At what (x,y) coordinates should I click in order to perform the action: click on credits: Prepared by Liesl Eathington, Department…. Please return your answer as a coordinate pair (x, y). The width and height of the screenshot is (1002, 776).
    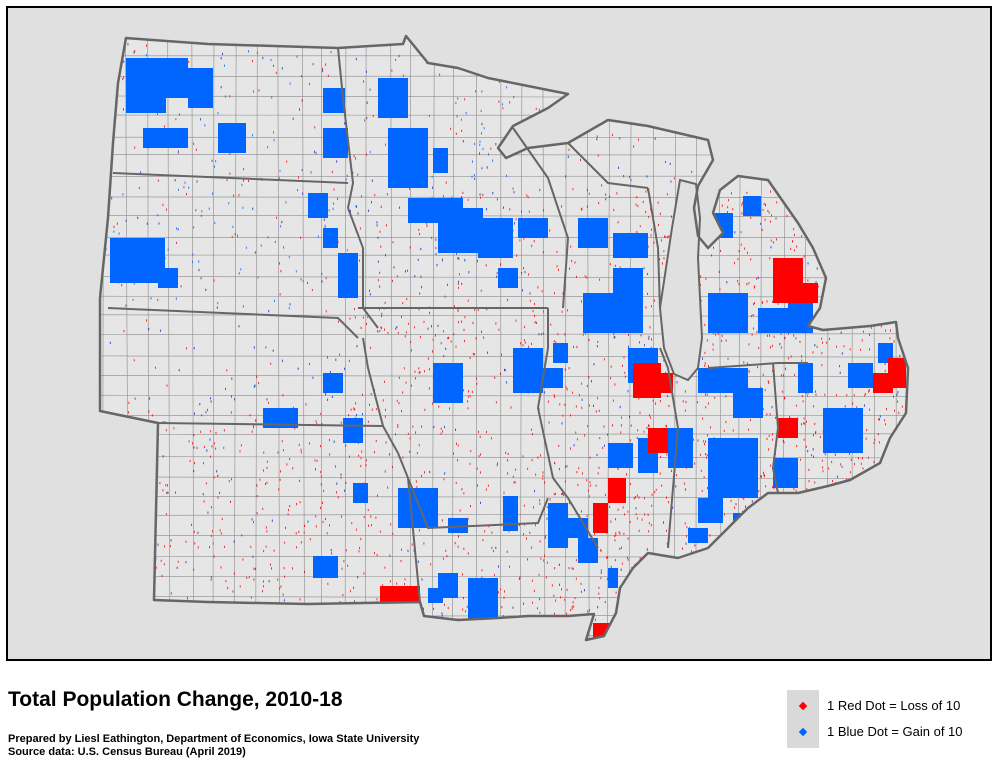
    Looking at the image, I should click on (213, 746).